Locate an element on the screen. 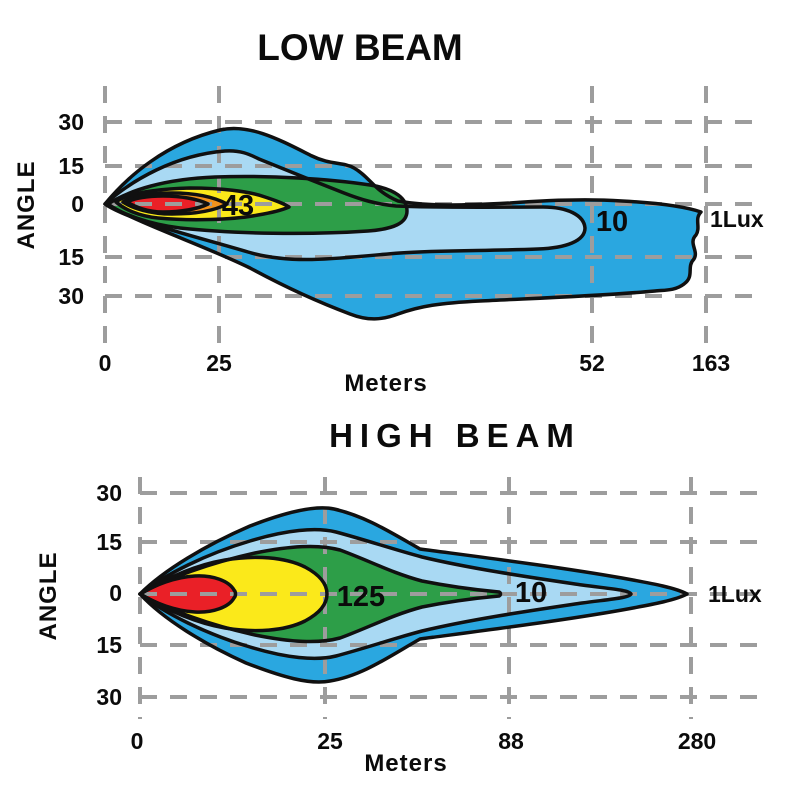  low-angle-ticks: 30 15 0 15 30 is located at coordinates (71, 209).